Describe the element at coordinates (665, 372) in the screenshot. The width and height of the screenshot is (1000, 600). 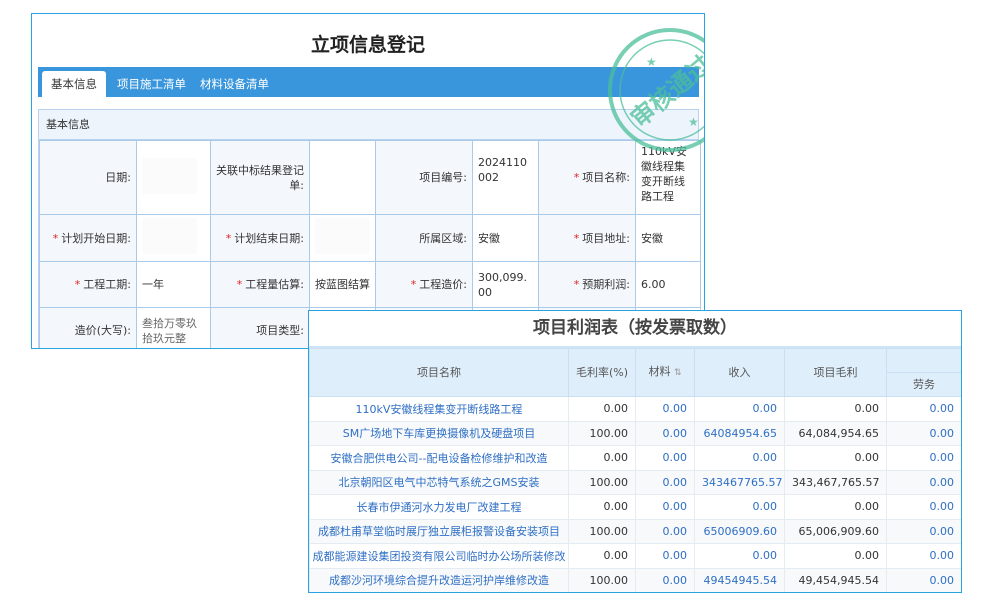
I see `col-header-material: 材料 ⇅` at that location.